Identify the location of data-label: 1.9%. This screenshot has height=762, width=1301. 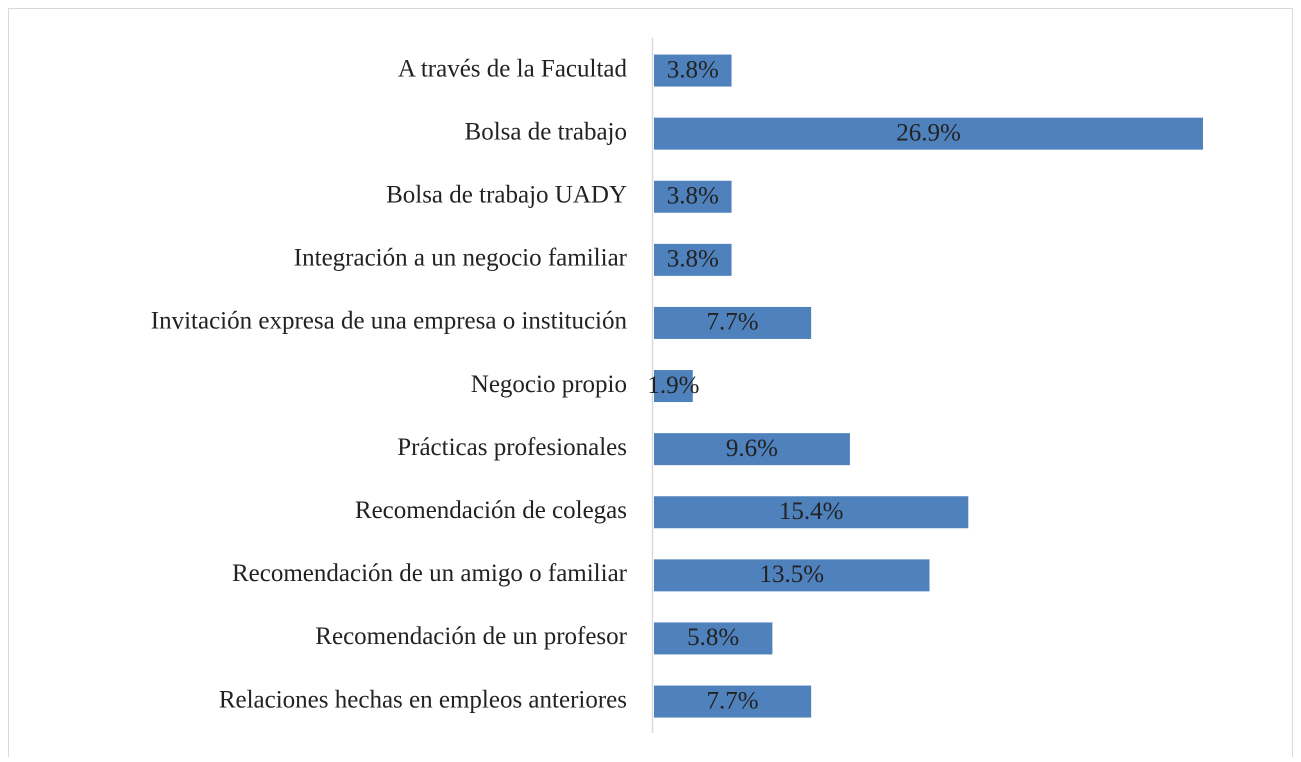
(673, 385).